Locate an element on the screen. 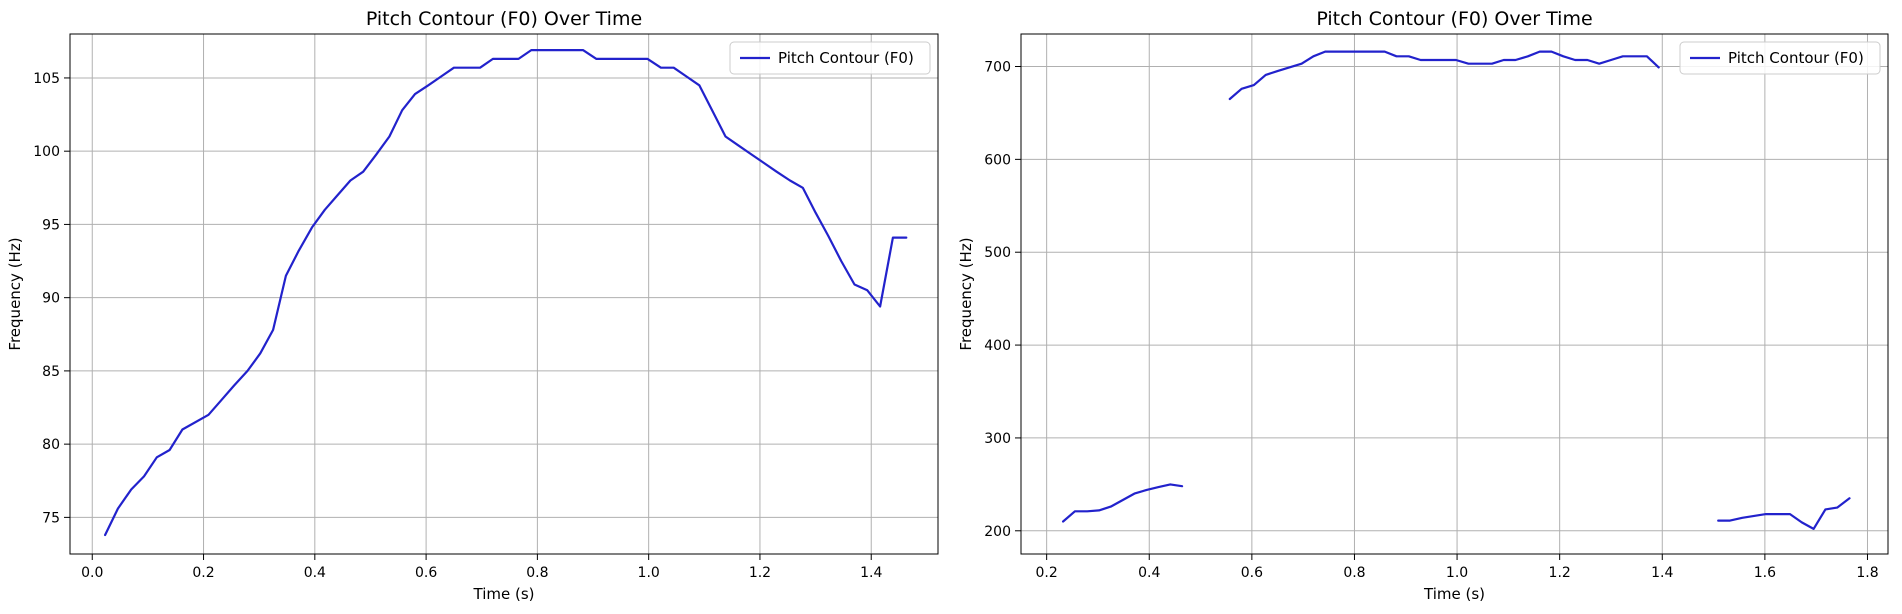 The height and width of the screenshot is (614, 1902). y-tick-label: 300 is located at coordinates (997, 439).